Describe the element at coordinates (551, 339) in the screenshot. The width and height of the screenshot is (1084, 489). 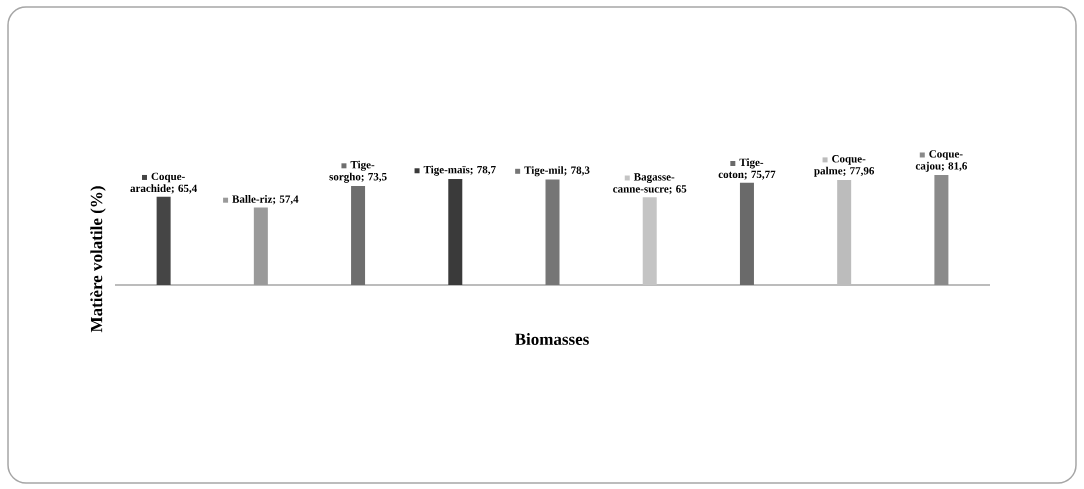
I see `x-axis-title: Biomasses` at that location.